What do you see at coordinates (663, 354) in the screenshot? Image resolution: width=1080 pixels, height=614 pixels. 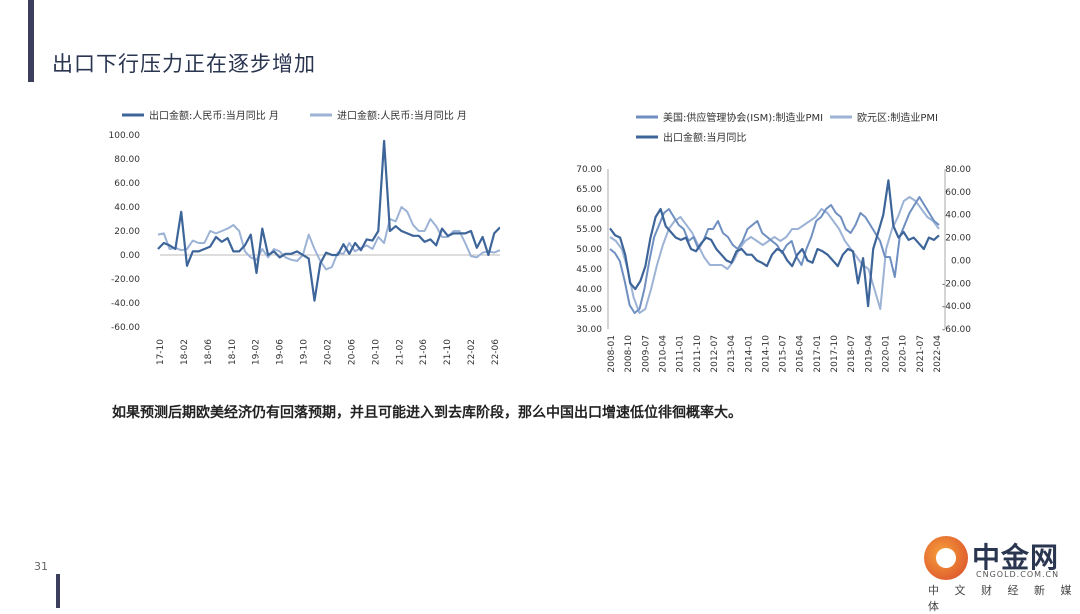 I see `x-tick-label-3: 2010-04` at bounding box center [663, 354].